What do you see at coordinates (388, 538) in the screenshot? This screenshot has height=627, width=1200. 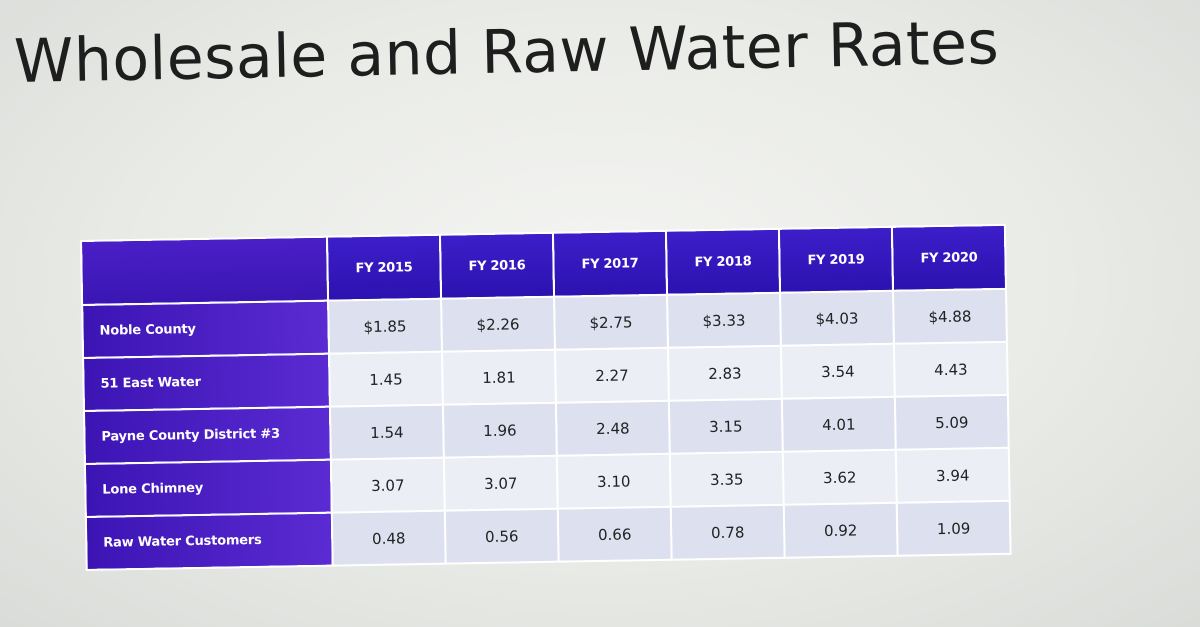 I see `rate-cell: 0.48` at bounding box center [388, 538].